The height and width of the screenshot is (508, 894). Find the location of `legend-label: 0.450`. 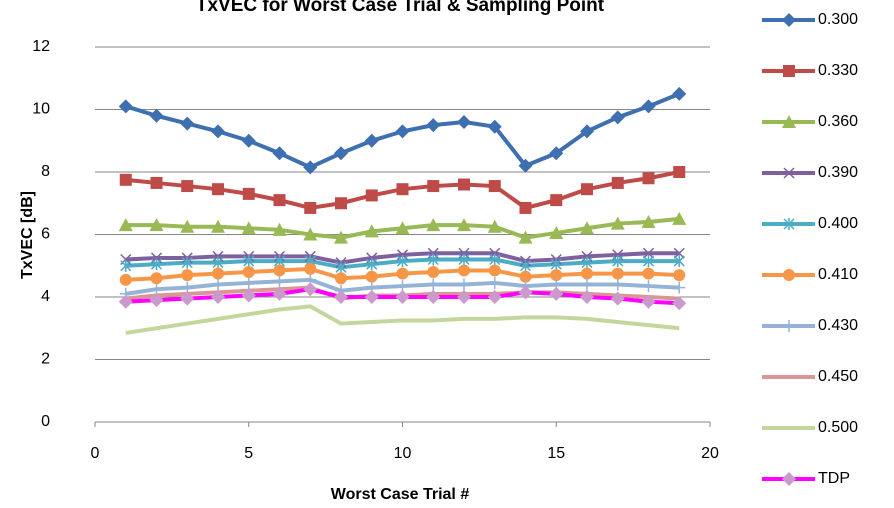

legend-label: 0.450 is located at coordinates (838, 376).